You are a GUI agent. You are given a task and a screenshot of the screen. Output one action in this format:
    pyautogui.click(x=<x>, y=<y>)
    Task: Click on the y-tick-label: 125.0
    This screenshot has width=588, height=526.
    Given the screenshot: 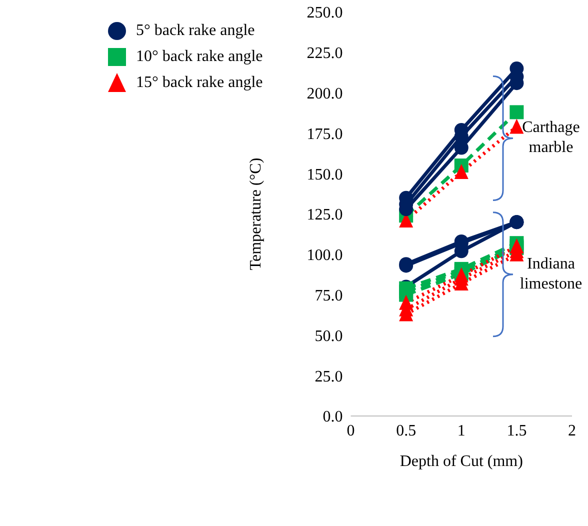 What is the action you would take?
    pyautogui.click(x=324, y=215)
    